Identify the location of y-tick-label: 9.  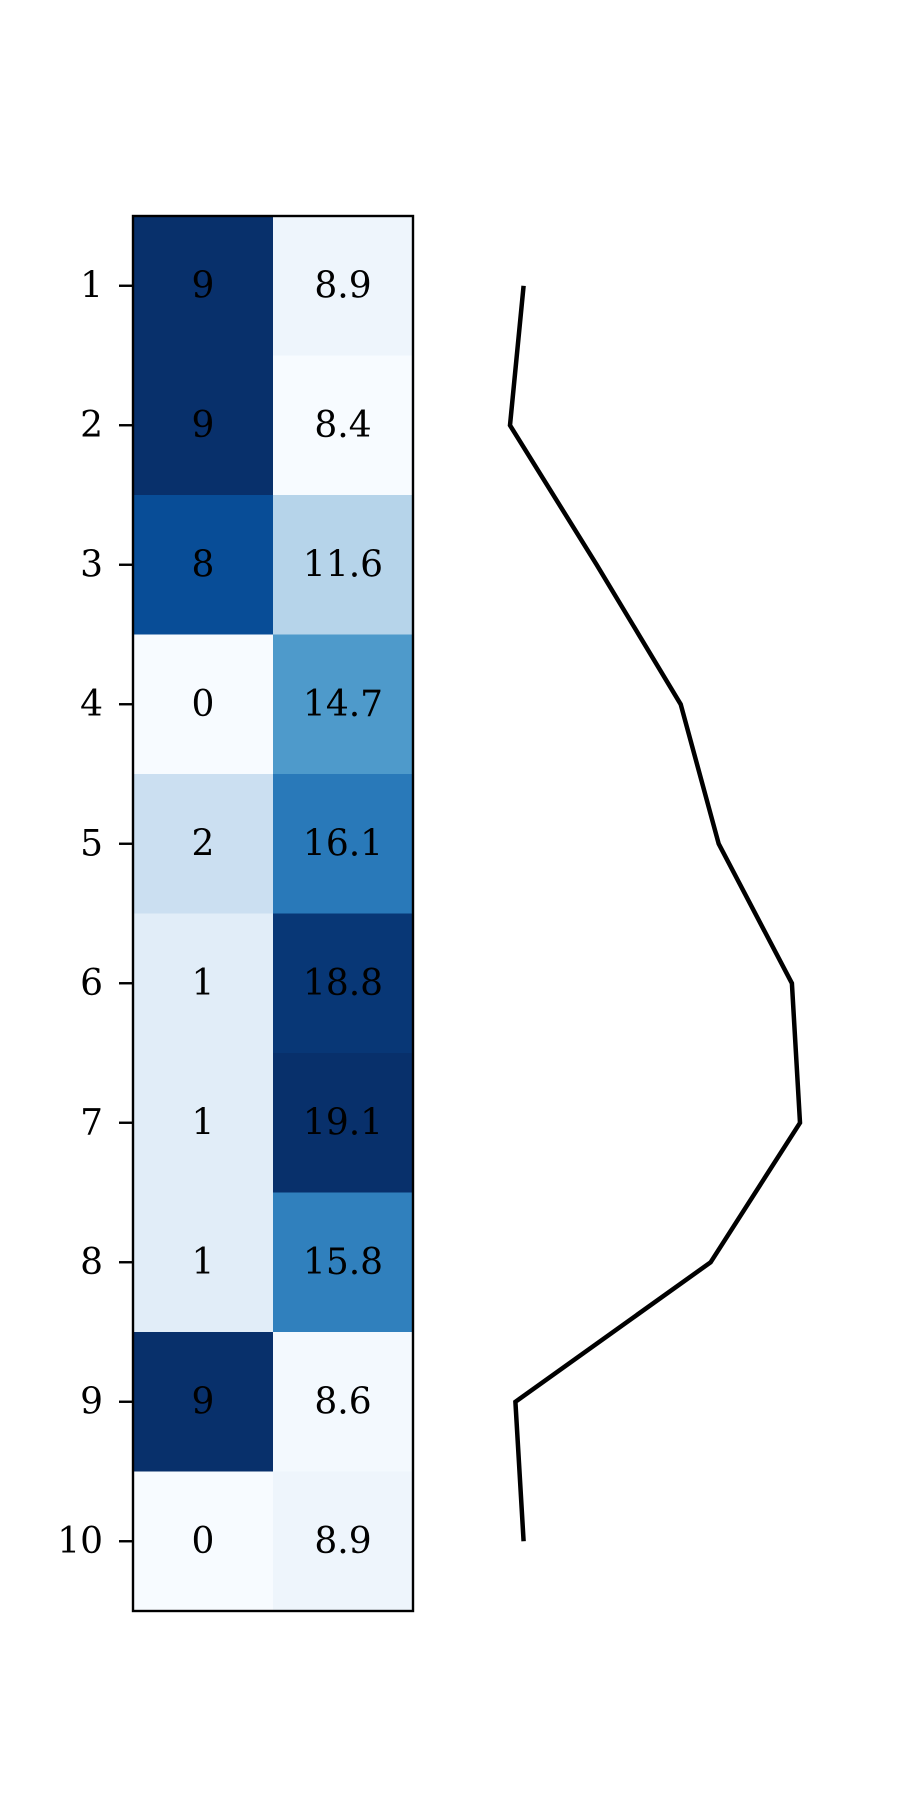
(91, 1401).